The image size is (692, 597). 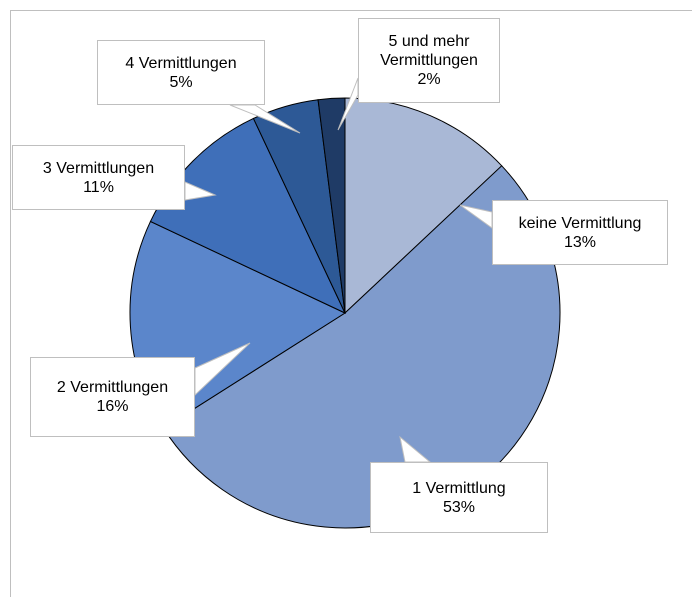 I want to click on category-label: keine Vermittlung, so click(x=580, y=223).